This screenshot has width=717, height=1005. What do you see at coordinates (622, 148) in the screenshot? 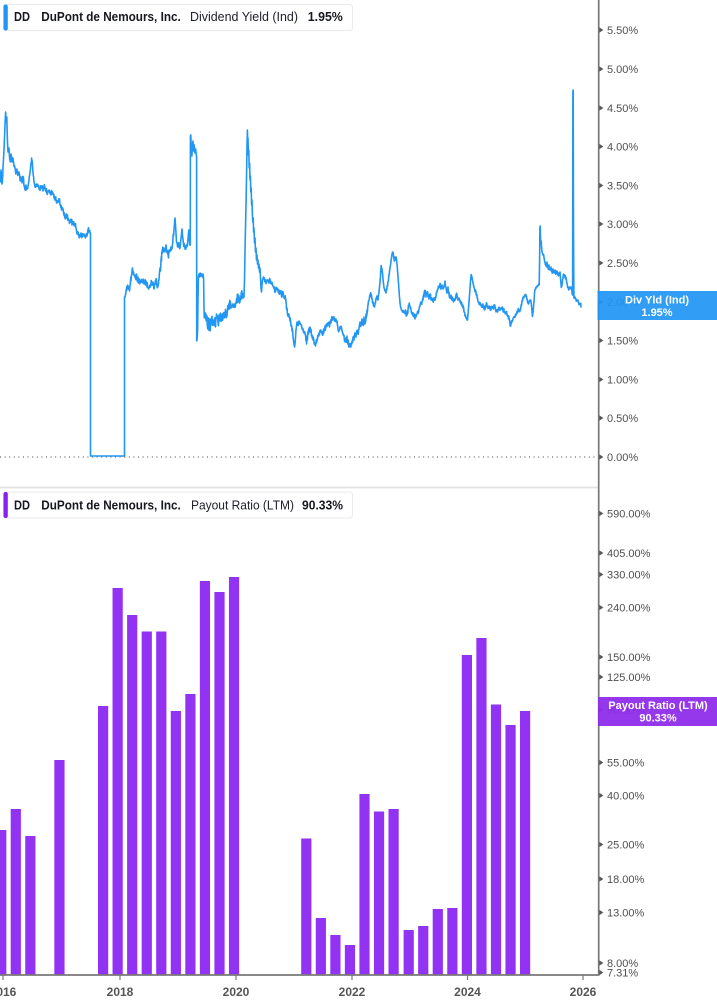
I see `svg-text: 4.00%` at bounding box center [622, 148].